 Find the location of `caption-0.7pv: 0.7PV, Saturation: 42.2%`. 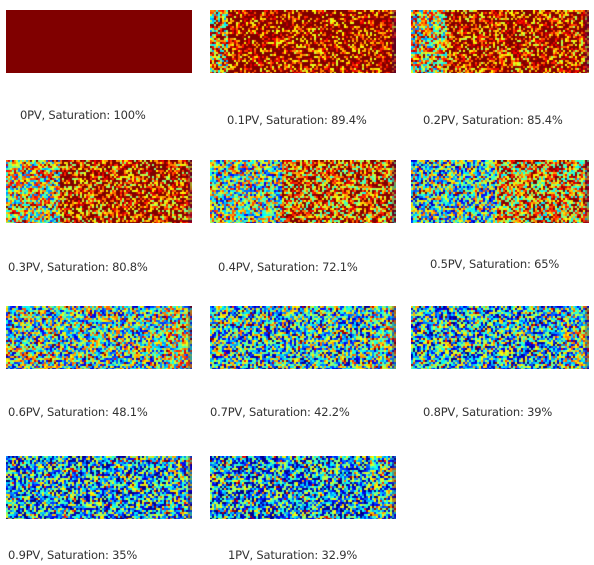

caption-0.7pv: 0.7PV, Saturation: 42.2% is located at coordinates (280, 412).